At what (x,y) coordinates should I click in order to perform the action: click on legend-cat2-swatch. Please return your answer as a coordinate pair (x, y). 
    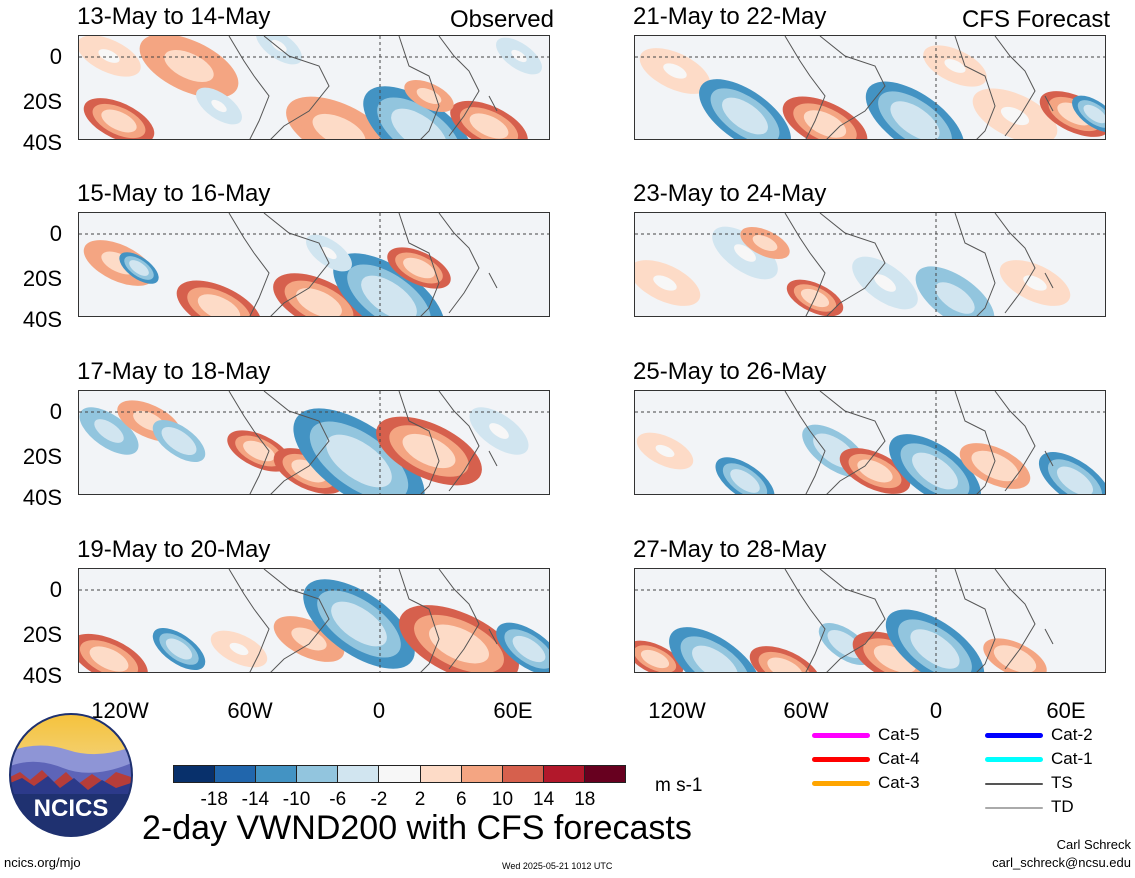
    Looking at the image, I should click on (1014, 736).